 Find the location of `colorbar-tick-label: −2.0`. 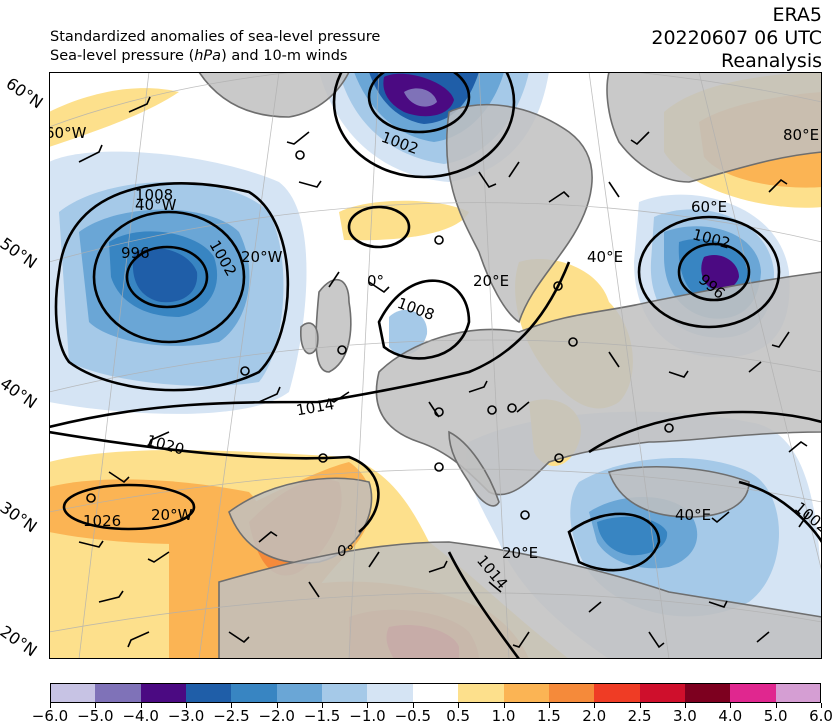

colorbar-tick-label: −2.0 is located at coordinates (276, 716).